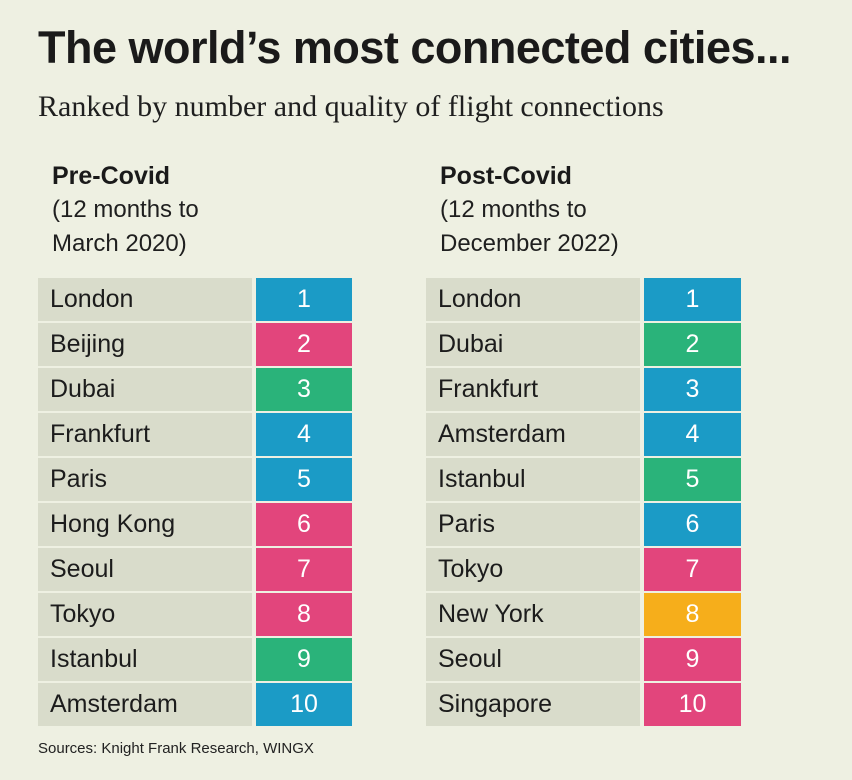 Image resolution: width=852 pixels, height=780 pixels. I want to click on ranking-row: Dubai 2, so click(583, 344).